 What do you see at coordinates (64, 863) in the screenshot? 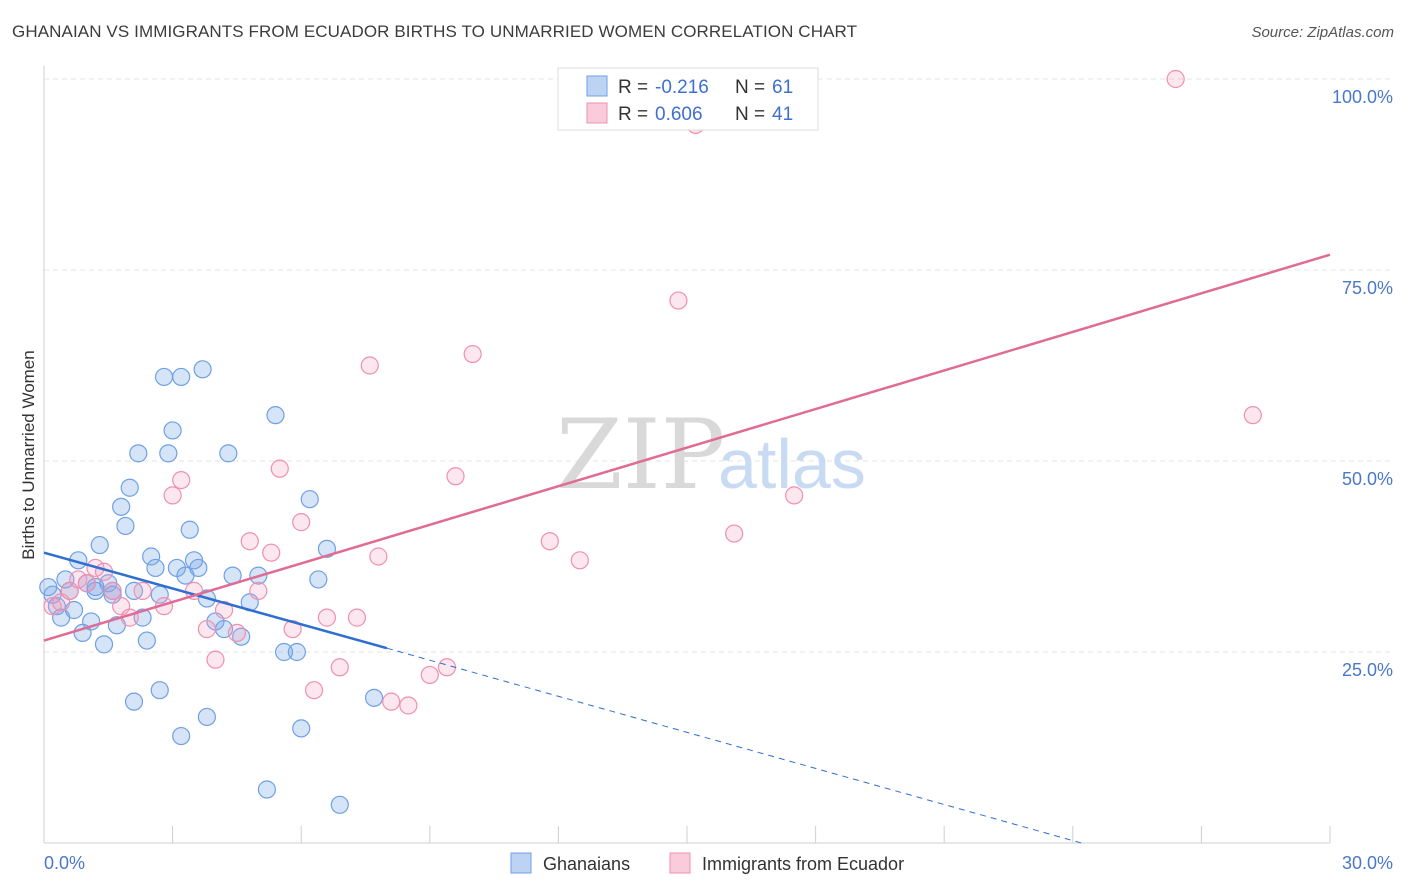
I see `x-tick-min: 0.0%` at bounding box center [64, 863].